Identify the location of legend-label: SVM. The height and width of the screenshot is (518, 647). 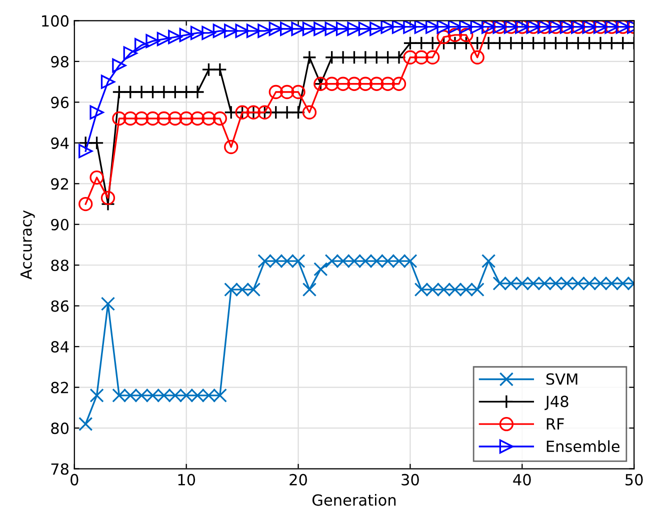
(562, 379).